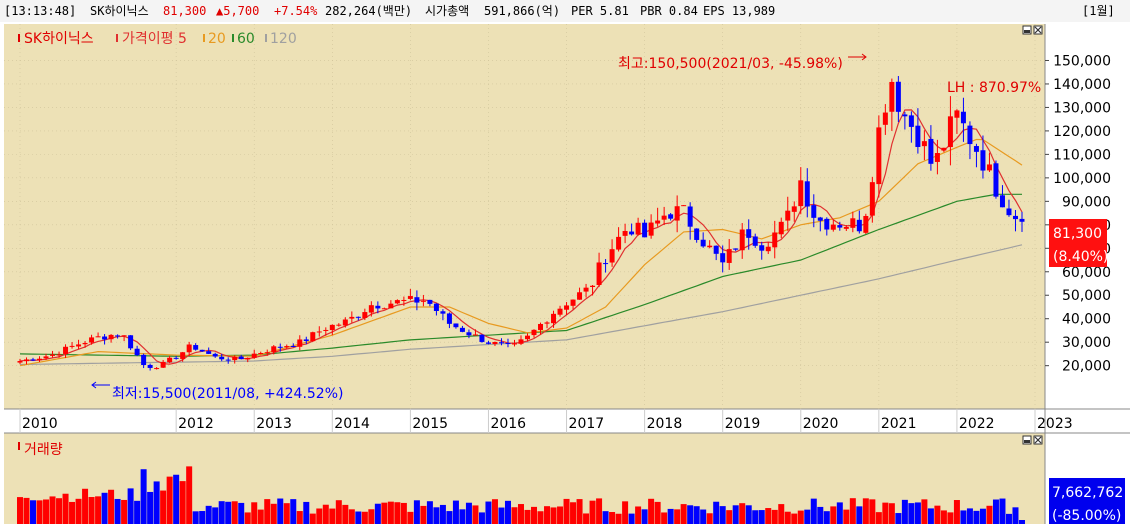  What do you see at coordinates (40, 11) in the screenshot?
I see `clock: [13:13:48]` at bounding box center [40, 11].